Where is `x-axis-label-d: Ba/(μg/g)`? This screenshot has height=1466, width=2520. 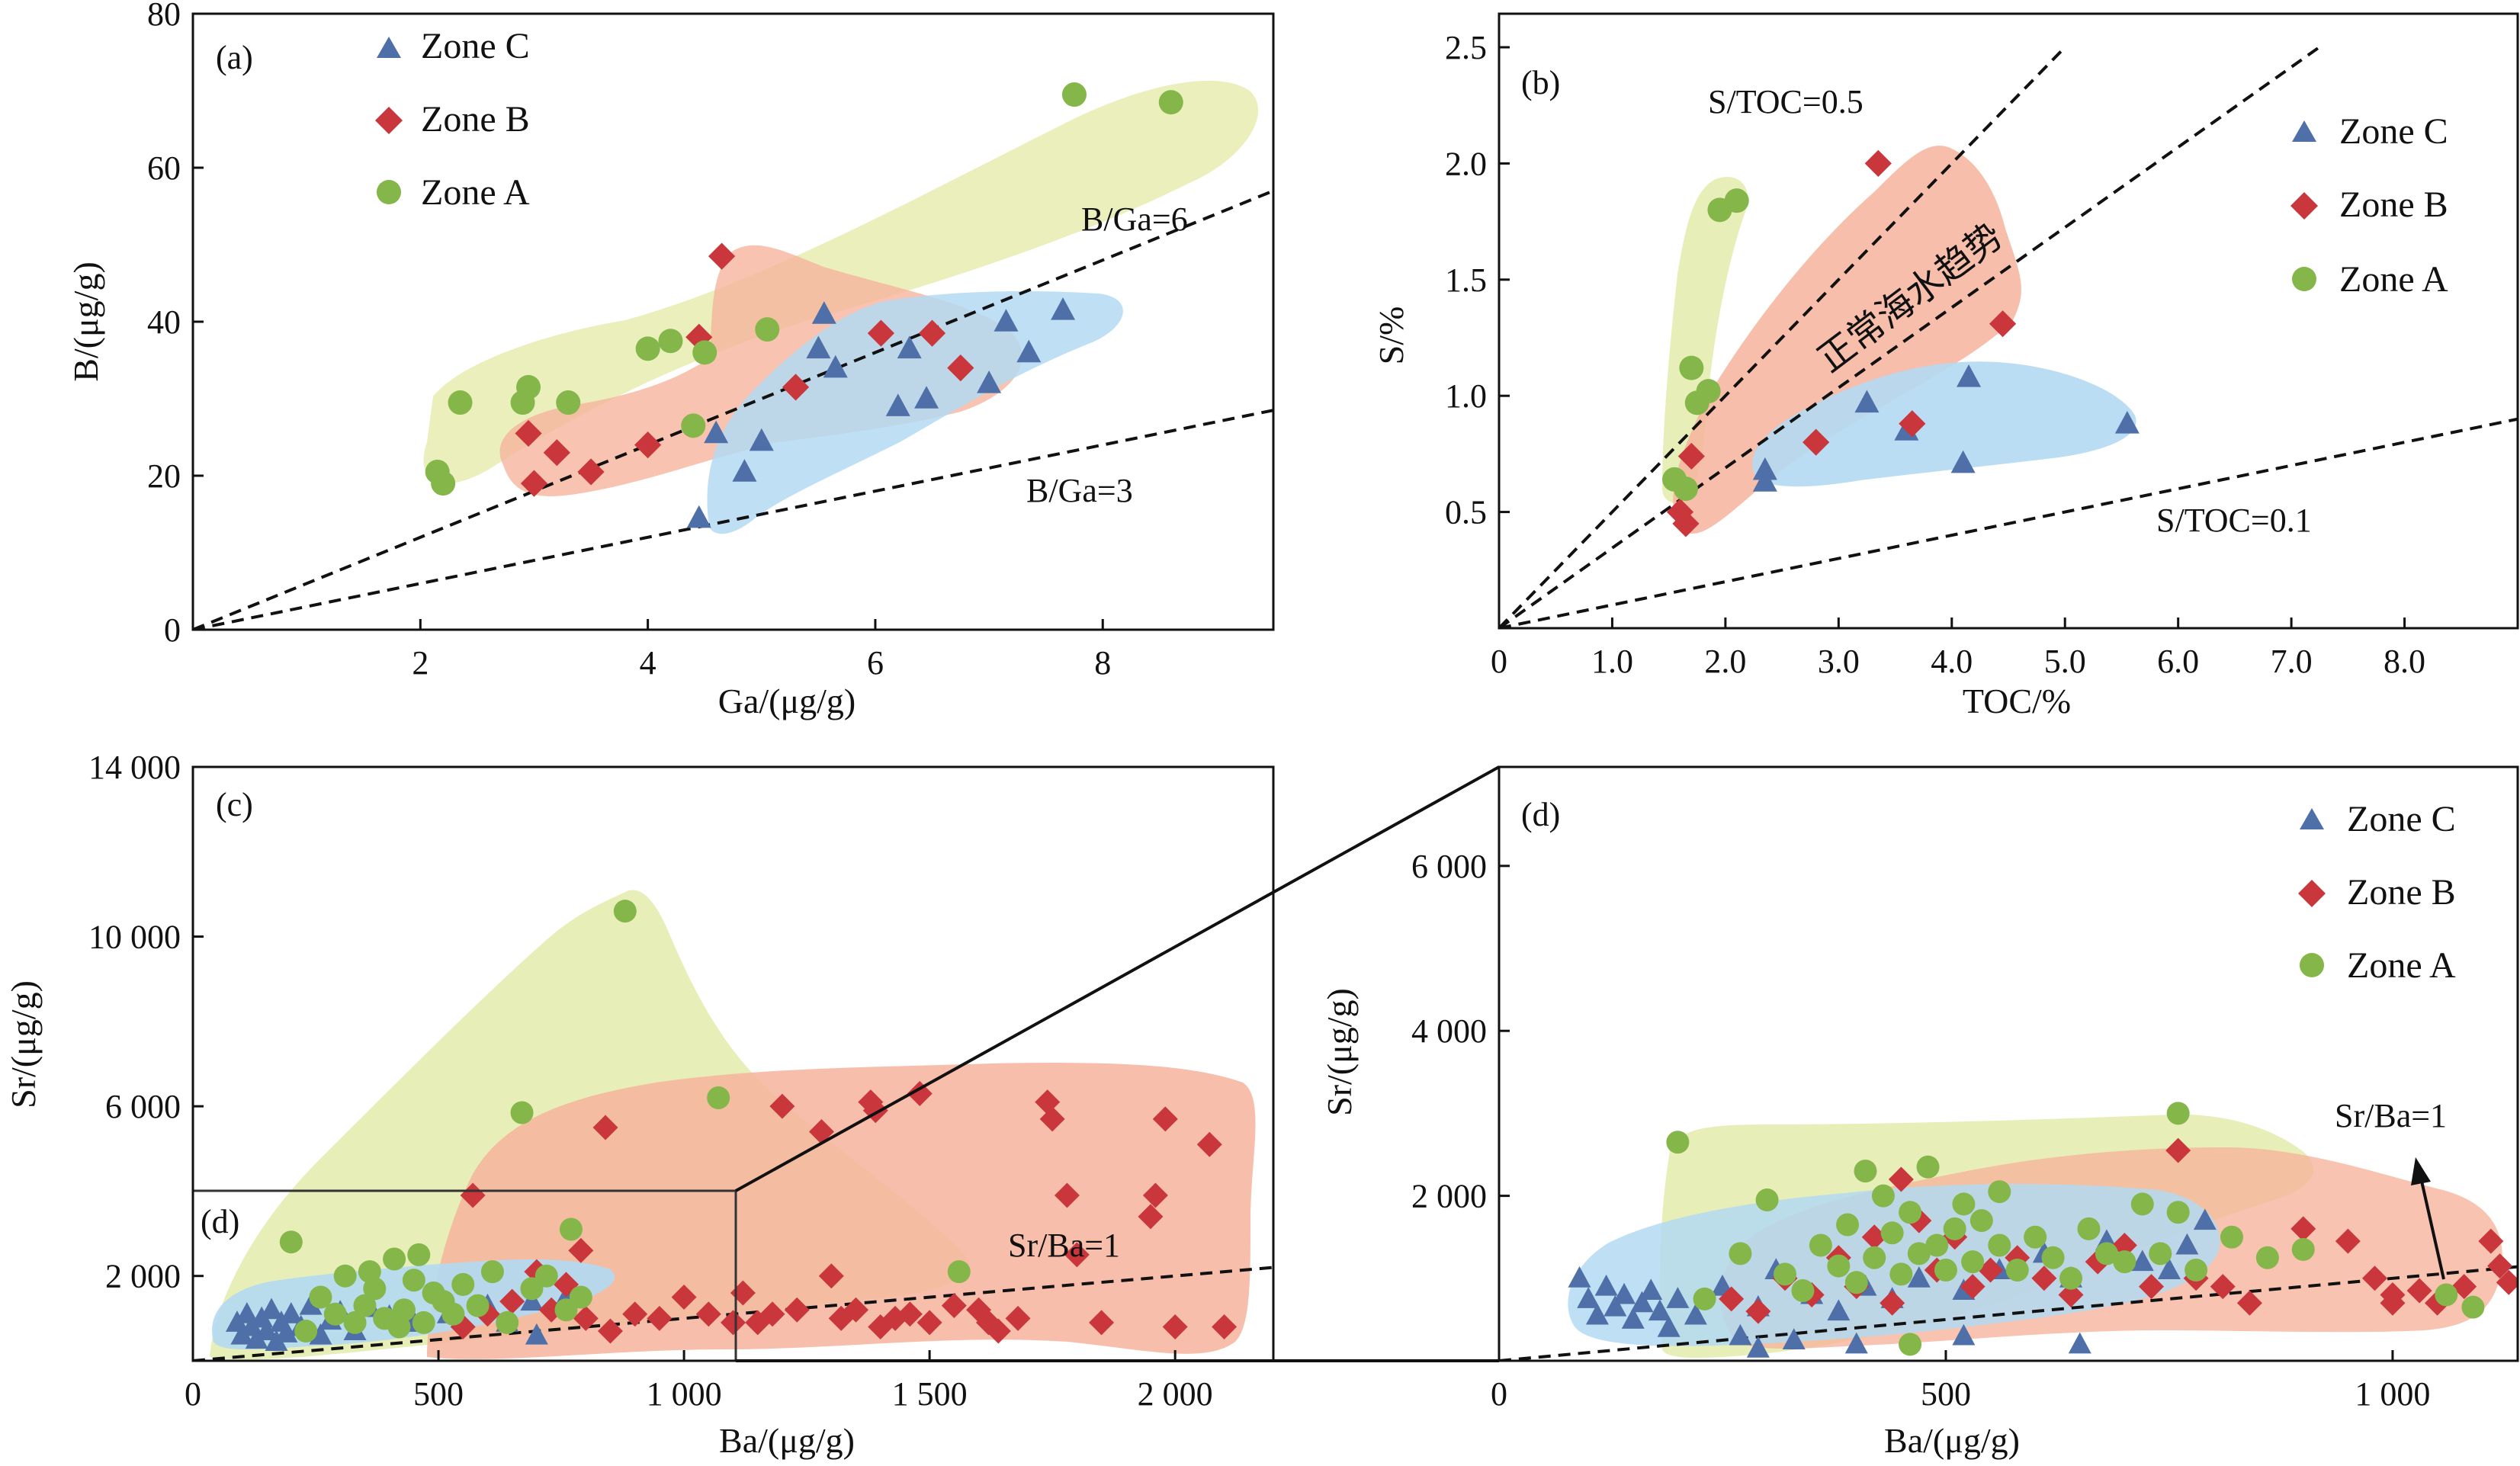 x-axis-label-d: Ba/(μg/g) is located at coordinates (1952, 1440).